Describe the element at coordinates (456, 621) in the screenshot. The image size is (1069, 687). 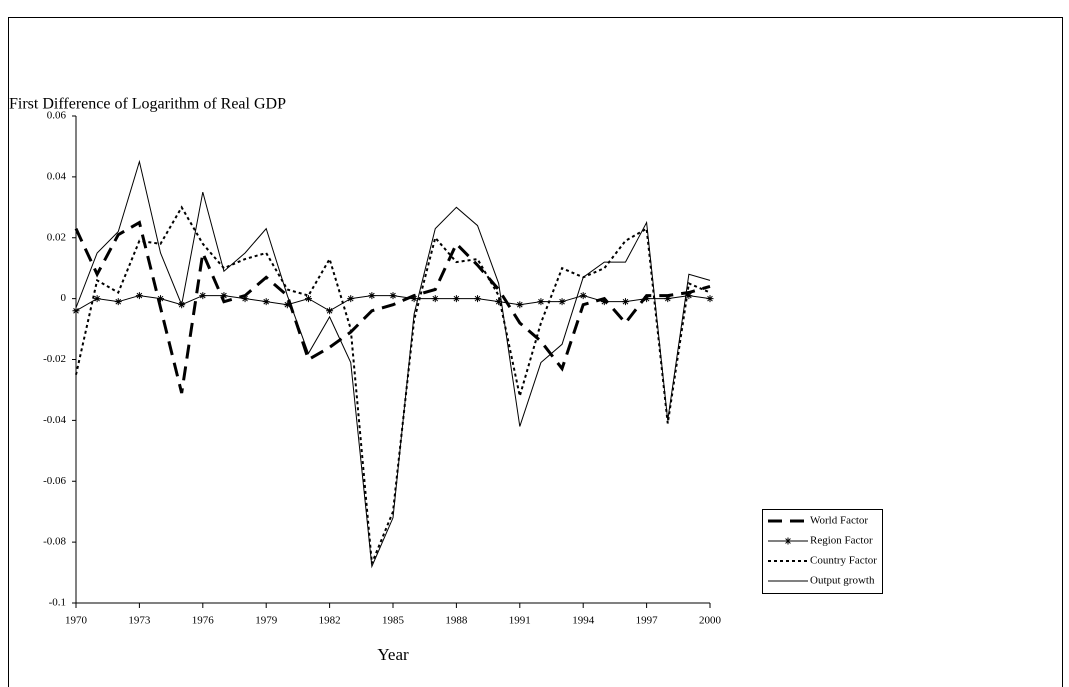
I see `x-tick-label: 1988` at that location.